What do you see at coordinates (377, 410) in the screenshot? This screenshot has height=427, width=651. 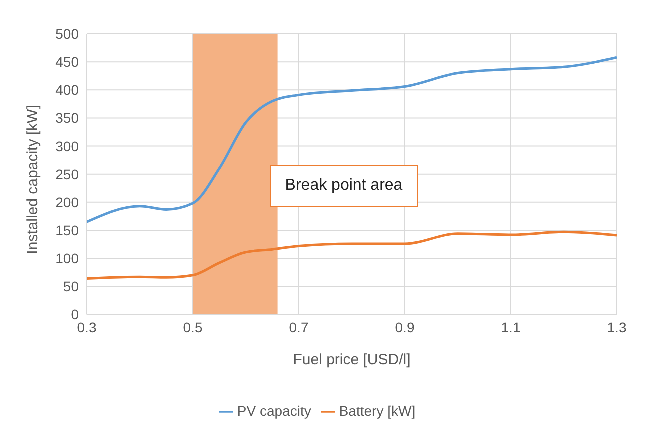 I see `legend-label: Battery [kW]` at bounding box center [377, 410].